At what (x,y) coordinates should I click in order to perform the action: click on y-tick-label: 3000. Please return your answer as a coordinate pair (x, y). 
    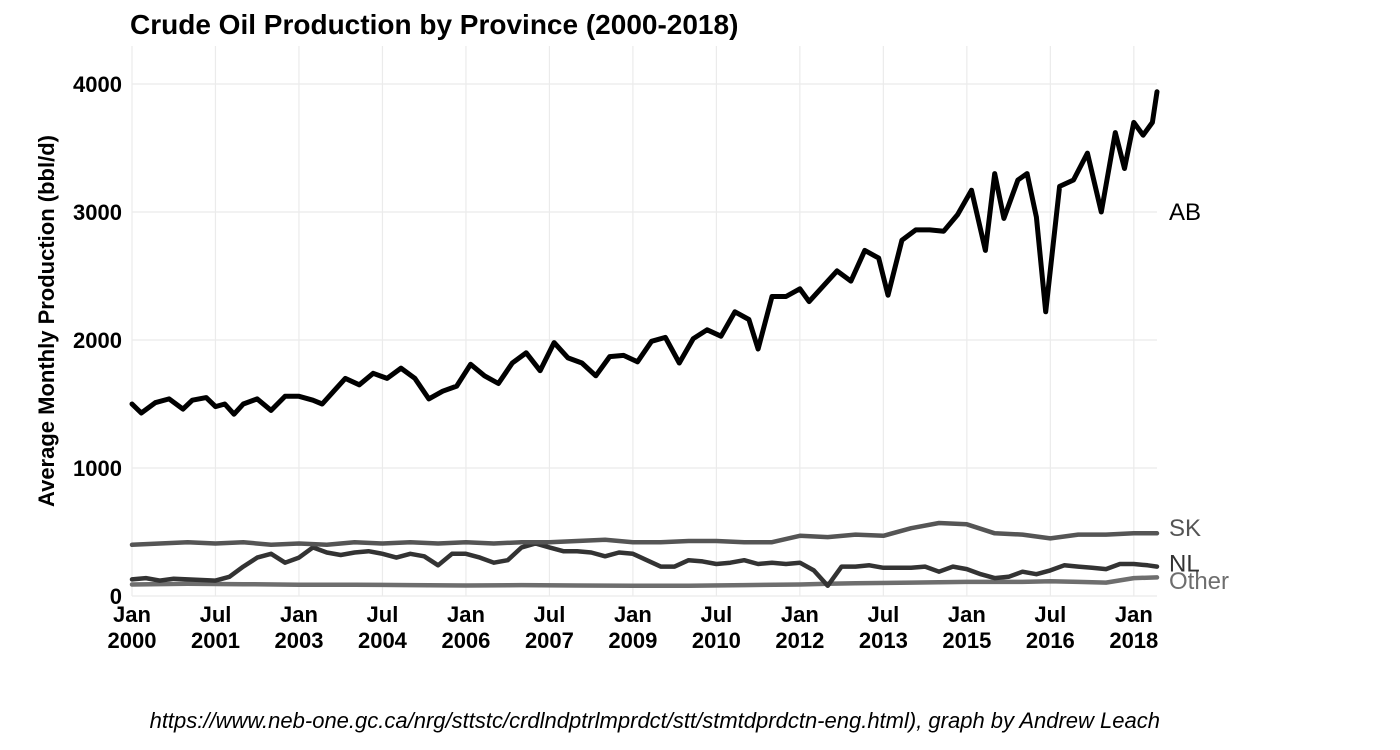
    Looking at the image, I should click on (97, 212).